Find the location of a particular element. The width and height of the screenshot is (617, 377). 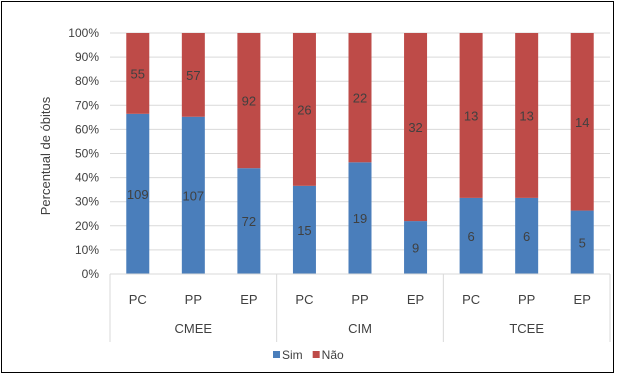

y-axis-ticks: 0% 10% 20% 30% 40% 50% 60% 70% 80% 90% 100% is located at coordinates (83, 153).